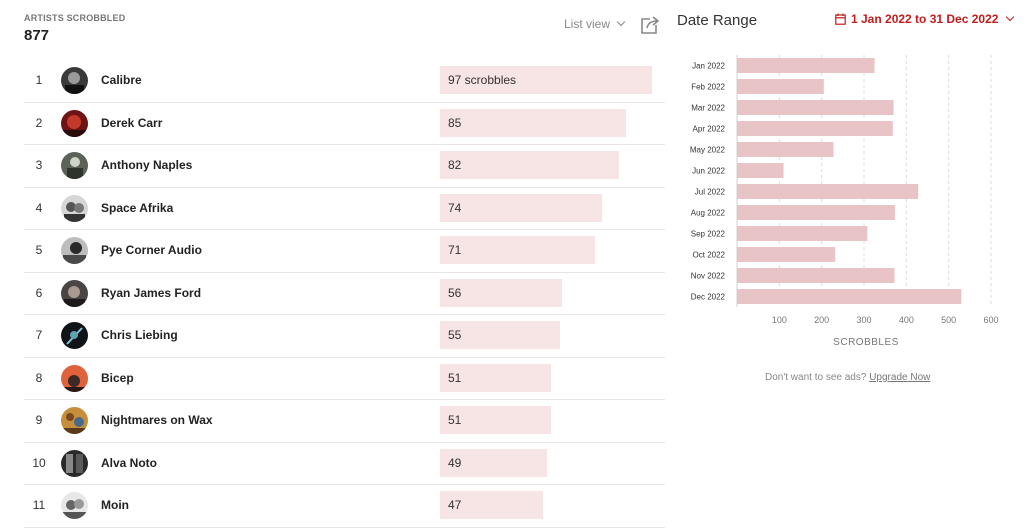 Image resolution: width=1024 pixels, height=528 pixels. What do you see at coordinates (75, 18) in the screenshot?
I see `artists-scrobbled-label: ARTISTS SCROBBLED` at bounding box center [75, 18].